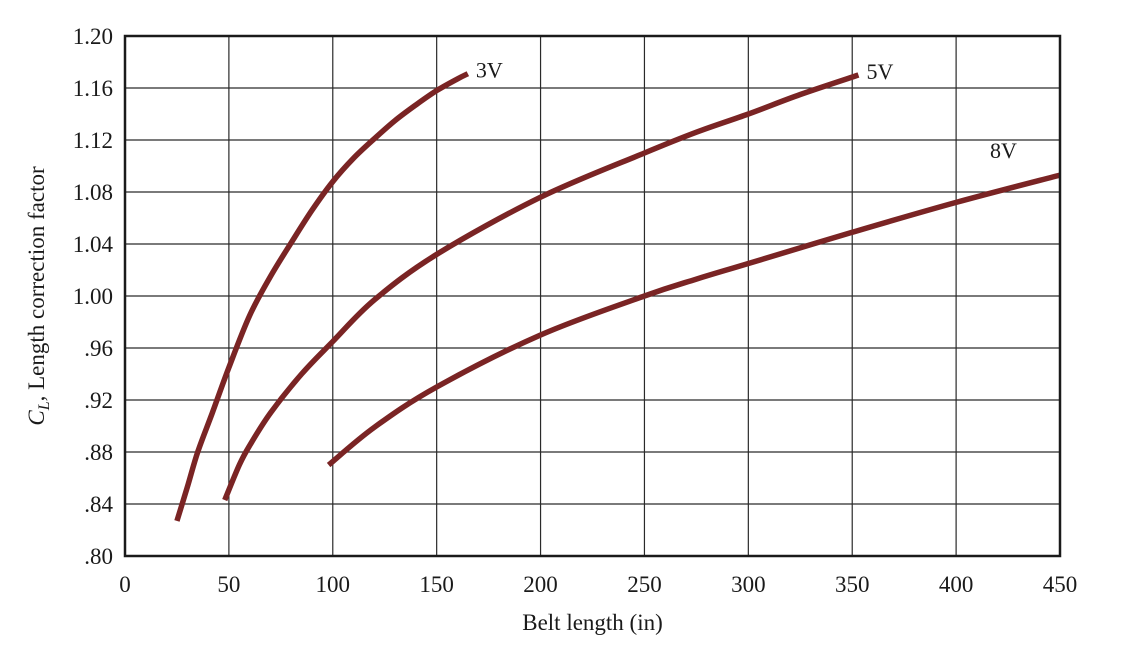 Image resolution: width=1122 pixels, height=656 pixels. I want to click on x-tick-label: 200, so click(540, 584).